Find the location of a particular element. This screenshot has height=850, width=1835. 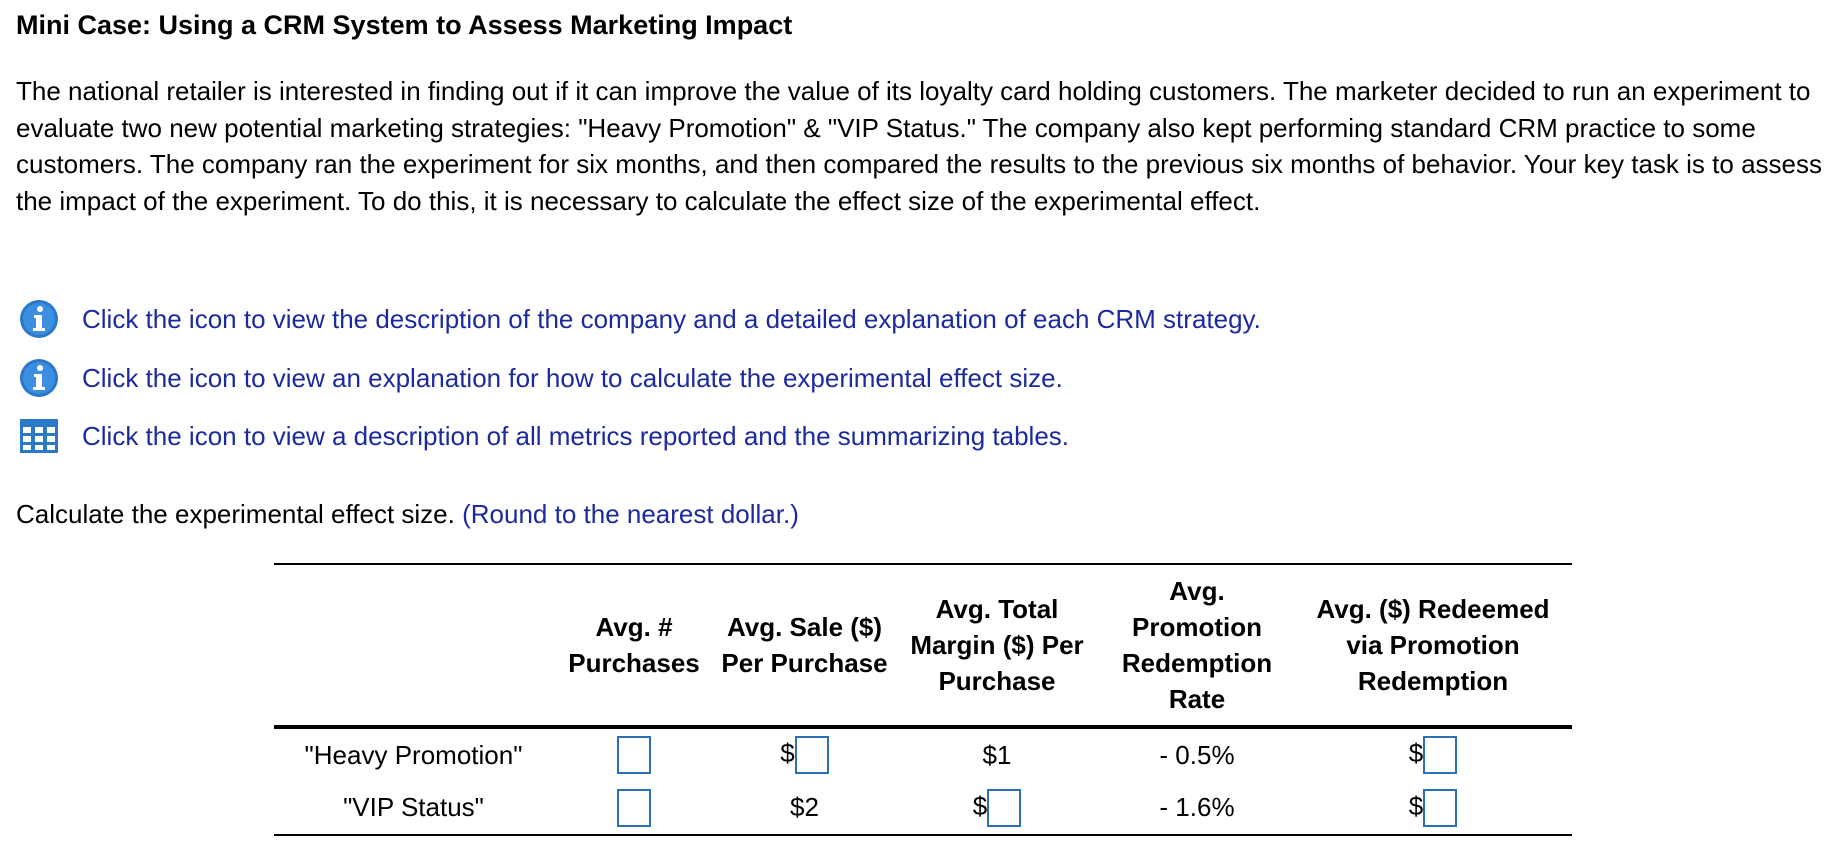

column-header: Avg. # Purchases is located at coordinates (634, 645).